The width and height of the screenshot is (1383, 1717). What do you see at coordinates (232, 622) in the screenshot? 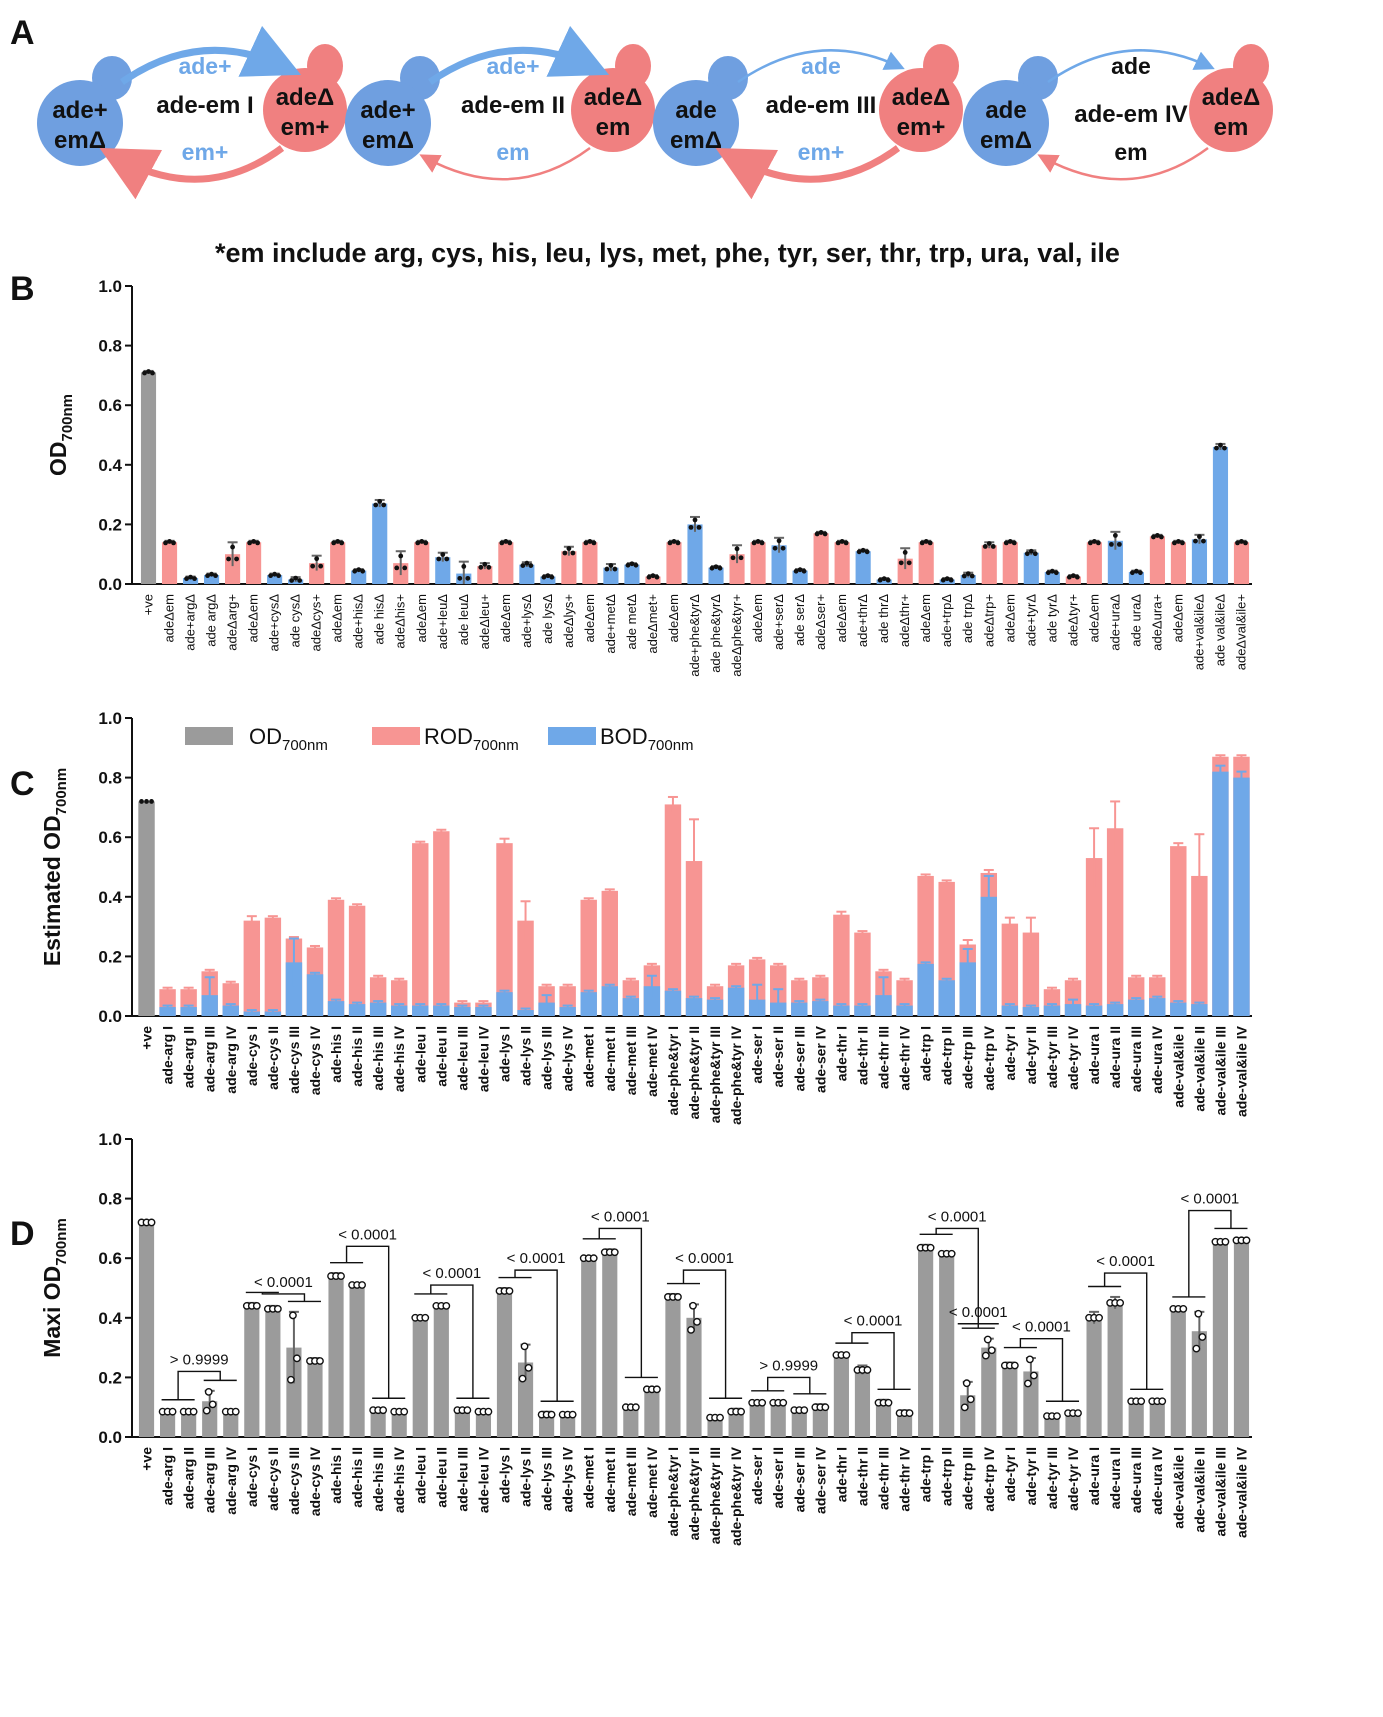
I see `x-tick-label: adeΔarg+` at bounding box center [232, 622].